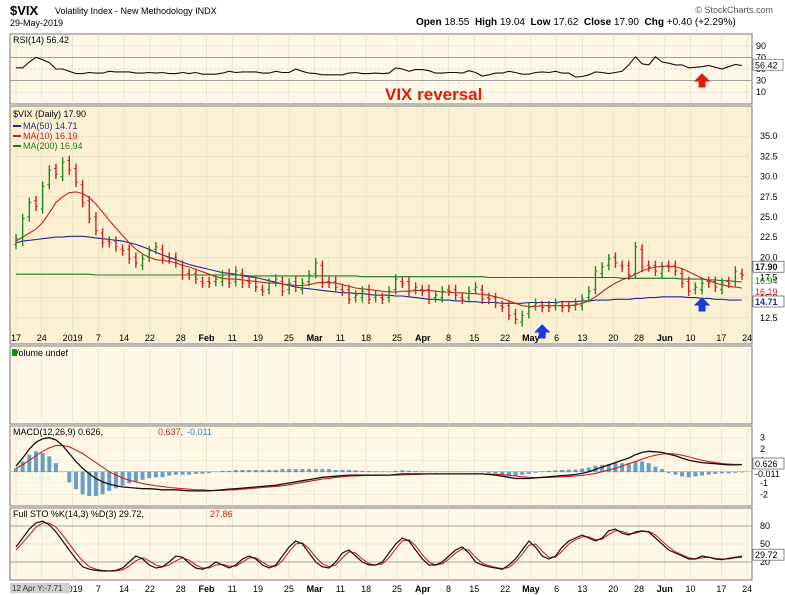 Image resolution: width=785 pixels, height=595 pixels. Describe the element at coordinates (639, 338) in the screenshot. I see `price-x-tick-label: 28` at that location.